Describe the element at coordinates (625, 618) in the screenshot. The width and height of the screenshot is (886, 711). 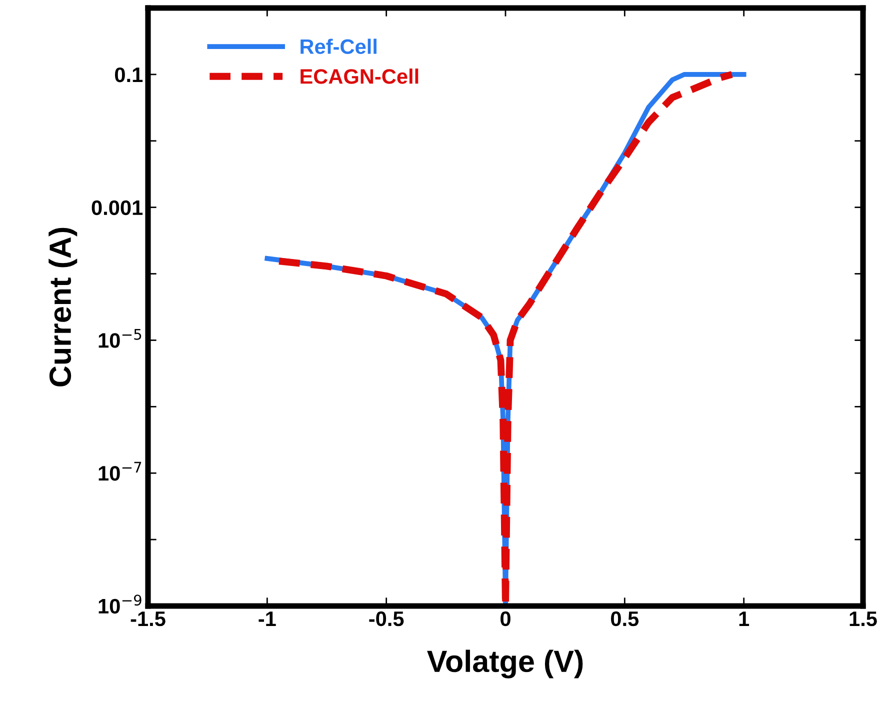
I see `x-tick-label: 0.5` at that location.